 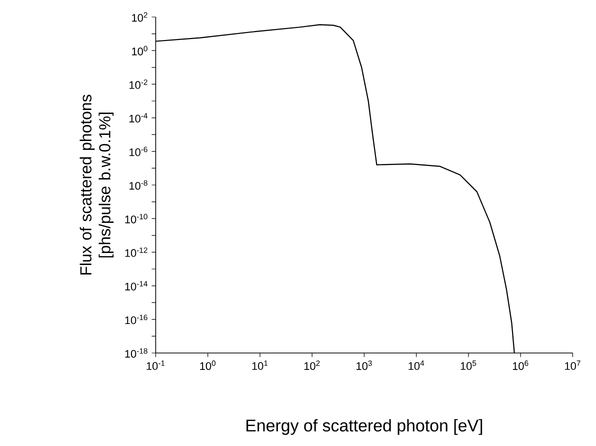 I want to click on y-tick-label: 10$^{-10}$, so click(x=136, y=219).